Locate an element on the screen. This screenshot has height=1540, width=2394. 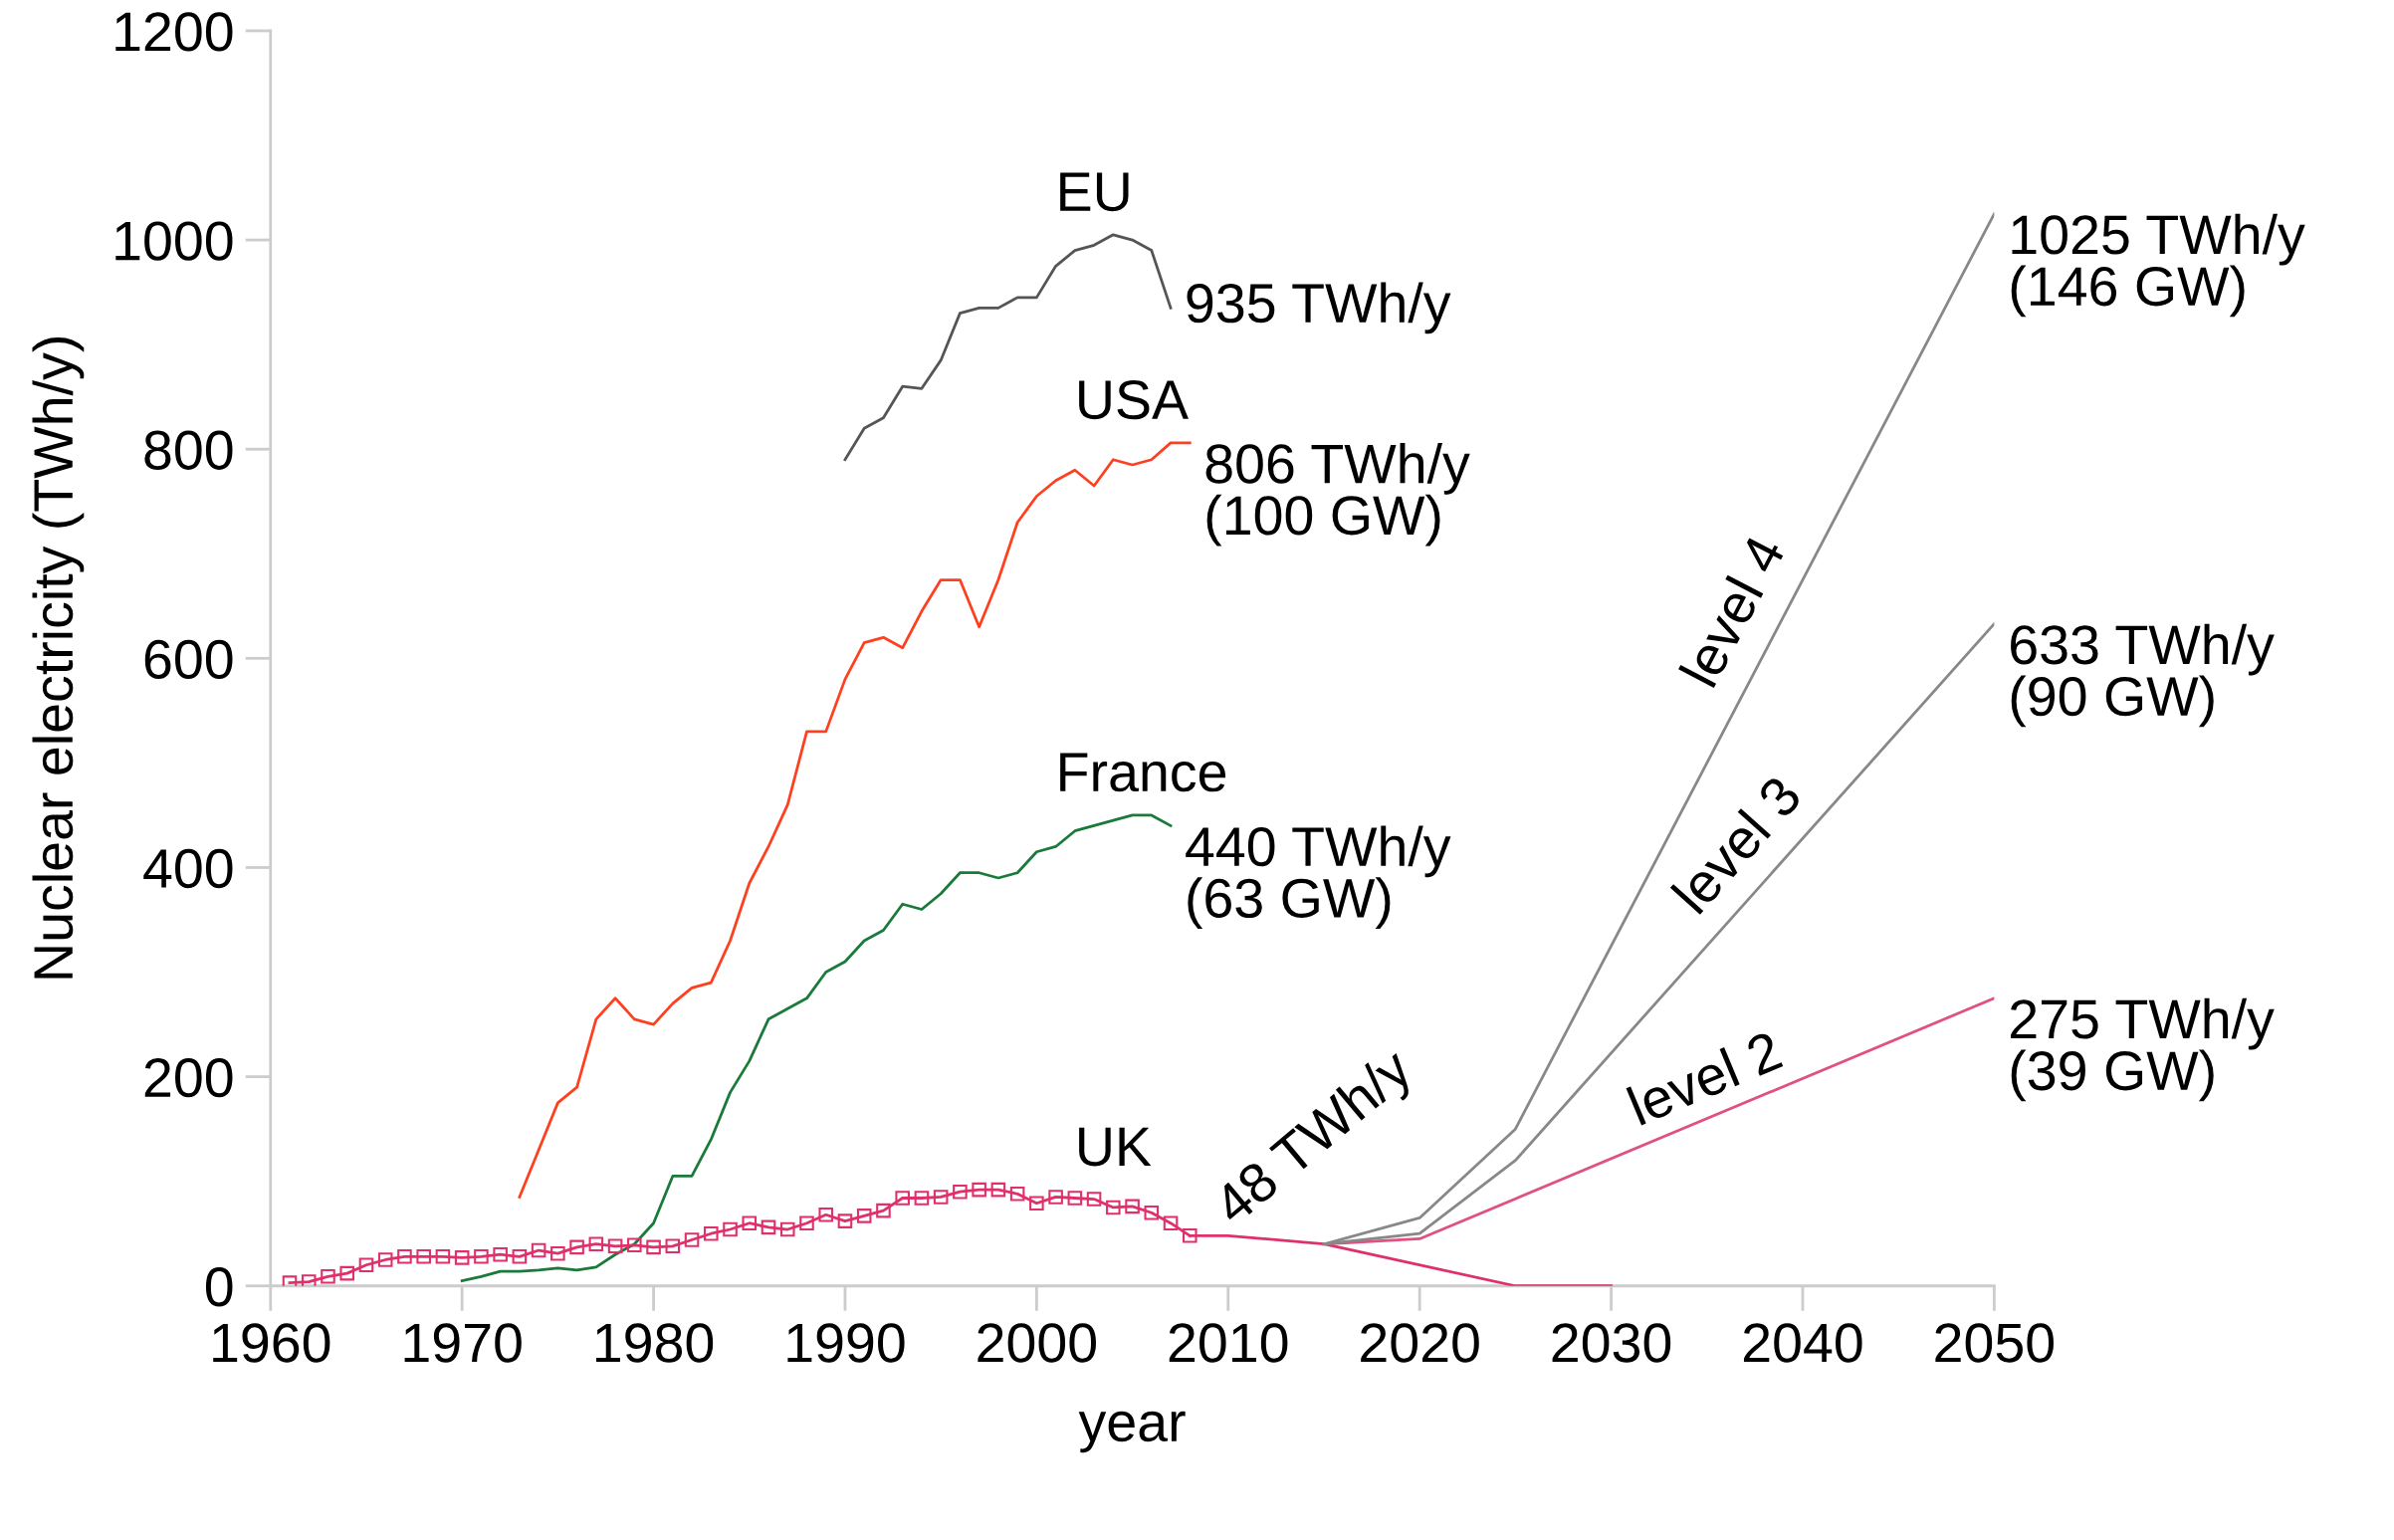
x-tick-label: 2040 is located at coordinates (1802, 1343).